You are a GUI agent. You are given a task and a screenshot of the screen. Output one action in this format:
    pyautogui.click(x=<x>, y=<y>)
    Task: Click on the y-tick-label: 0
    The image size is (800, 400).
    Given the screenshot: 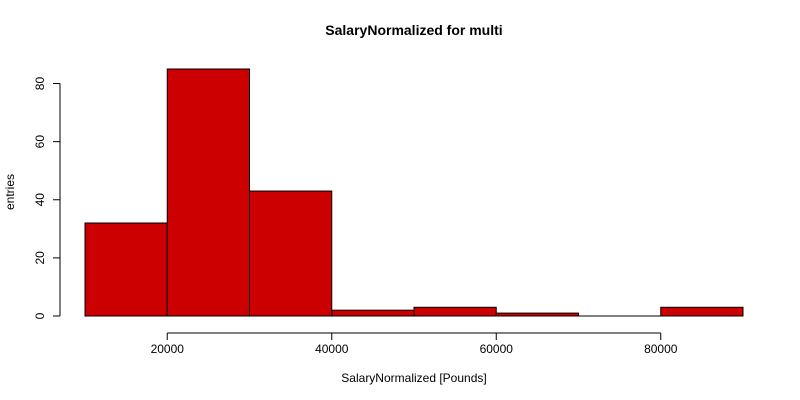 What is the action you would take?
    pyautogui.click(x=40, y=315)
    